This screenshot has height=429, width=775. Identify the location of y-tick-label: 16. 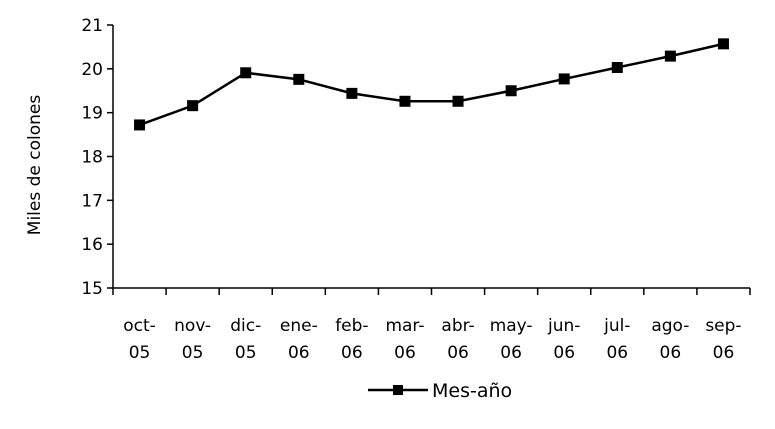
(92, 245).